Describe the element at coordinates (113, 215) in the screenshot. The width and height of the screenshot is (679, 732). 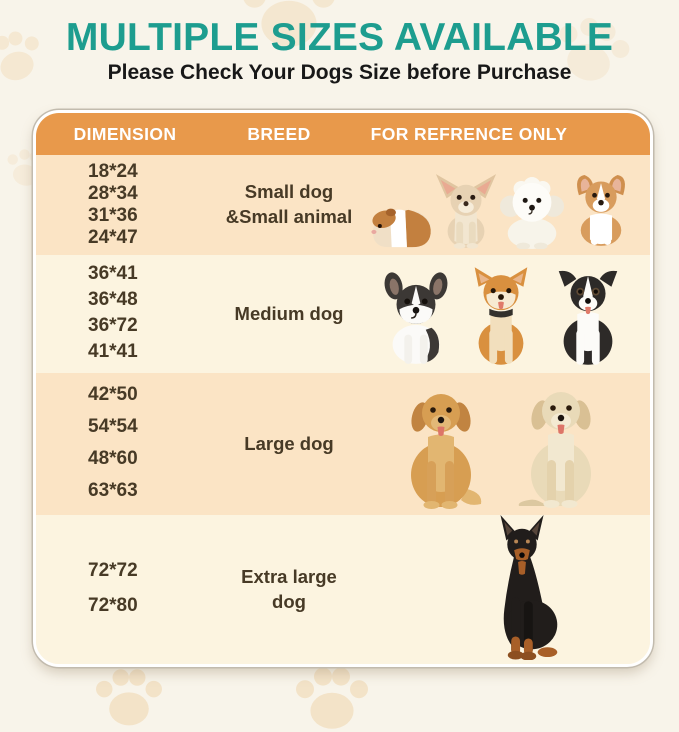
I see `dimension-value: 31*36` at that location.